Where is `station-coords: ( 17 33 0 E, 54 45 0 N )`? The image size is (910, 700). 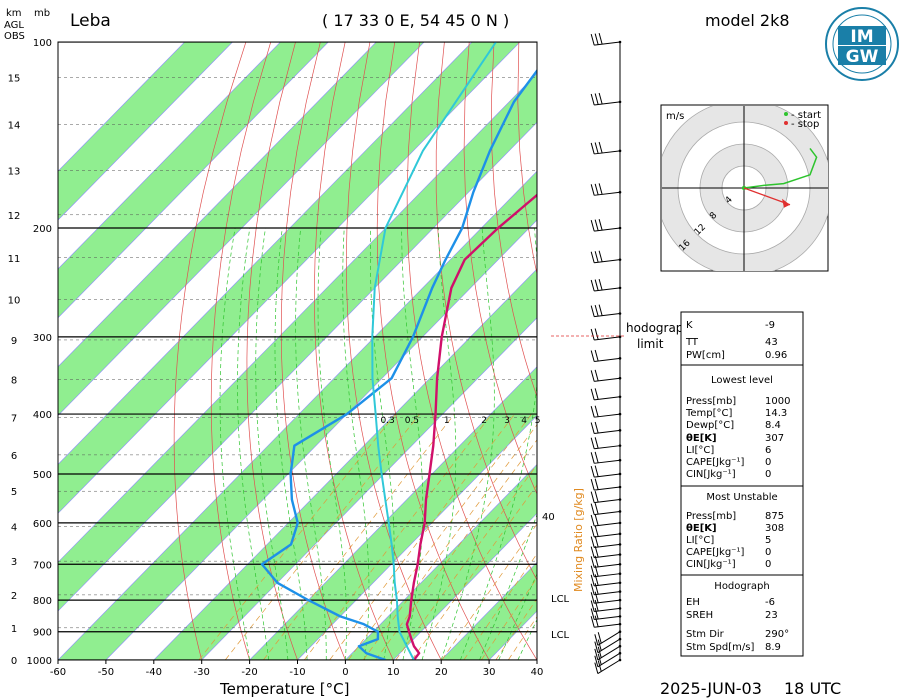 station-coords: ( 17 33 0 E, 54 45 0 N ) is located at coordinates (415, 20).